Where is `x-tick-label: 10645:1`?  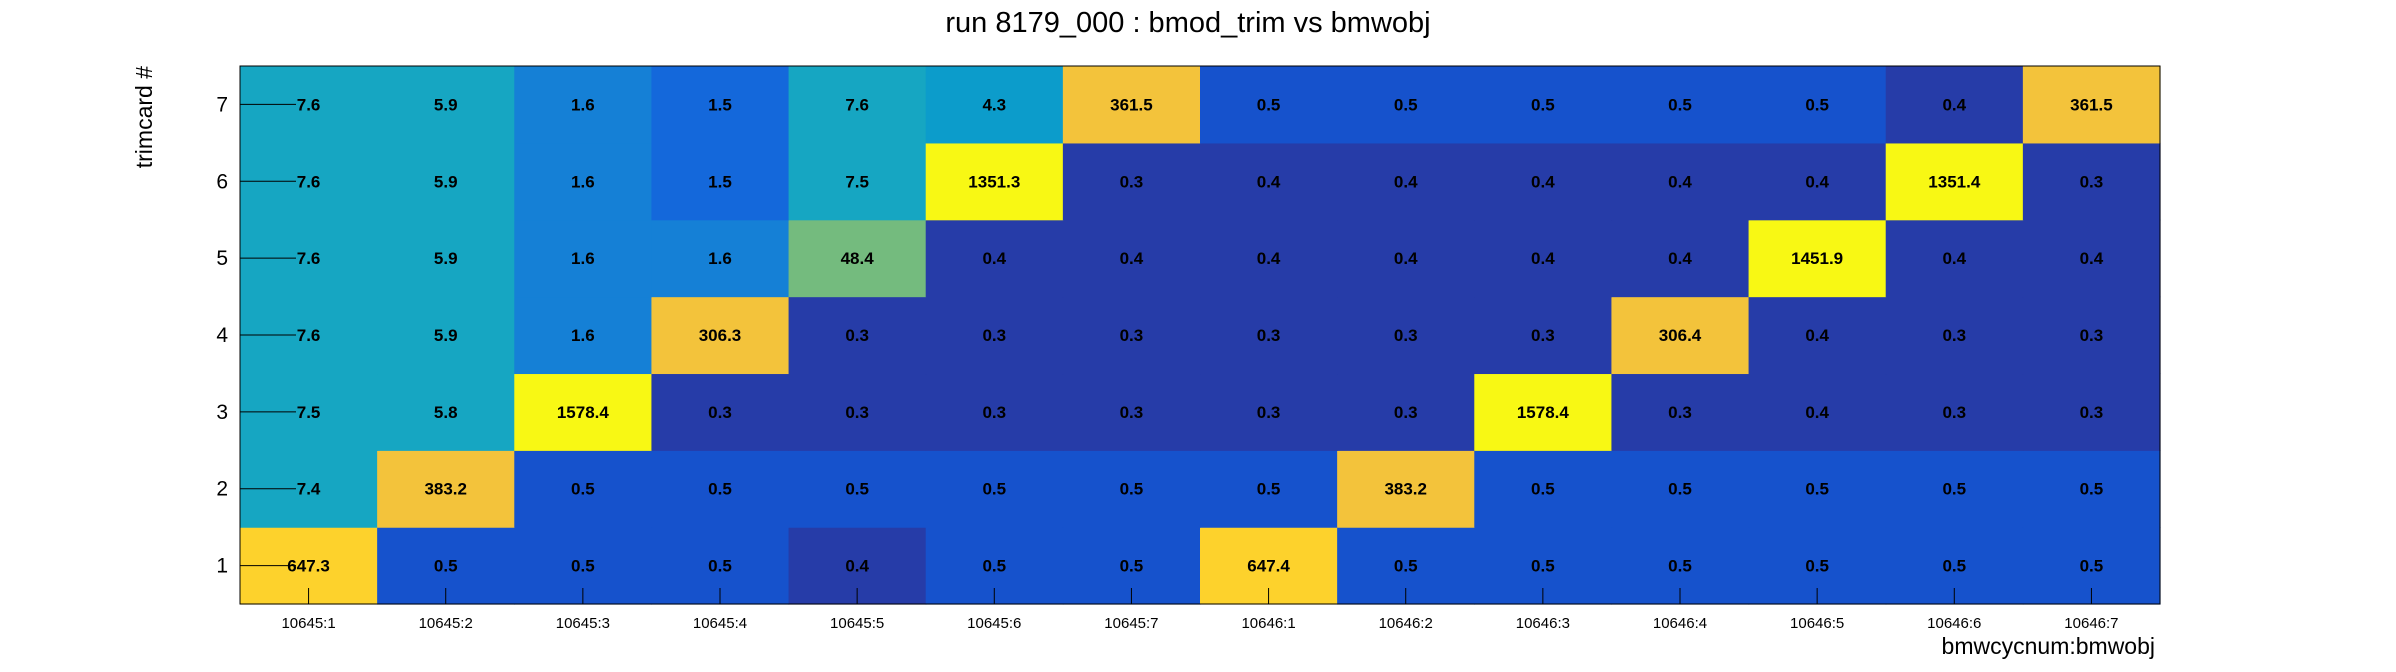 x-tick-label: 10645:1 is located at coordinates (308, 623).